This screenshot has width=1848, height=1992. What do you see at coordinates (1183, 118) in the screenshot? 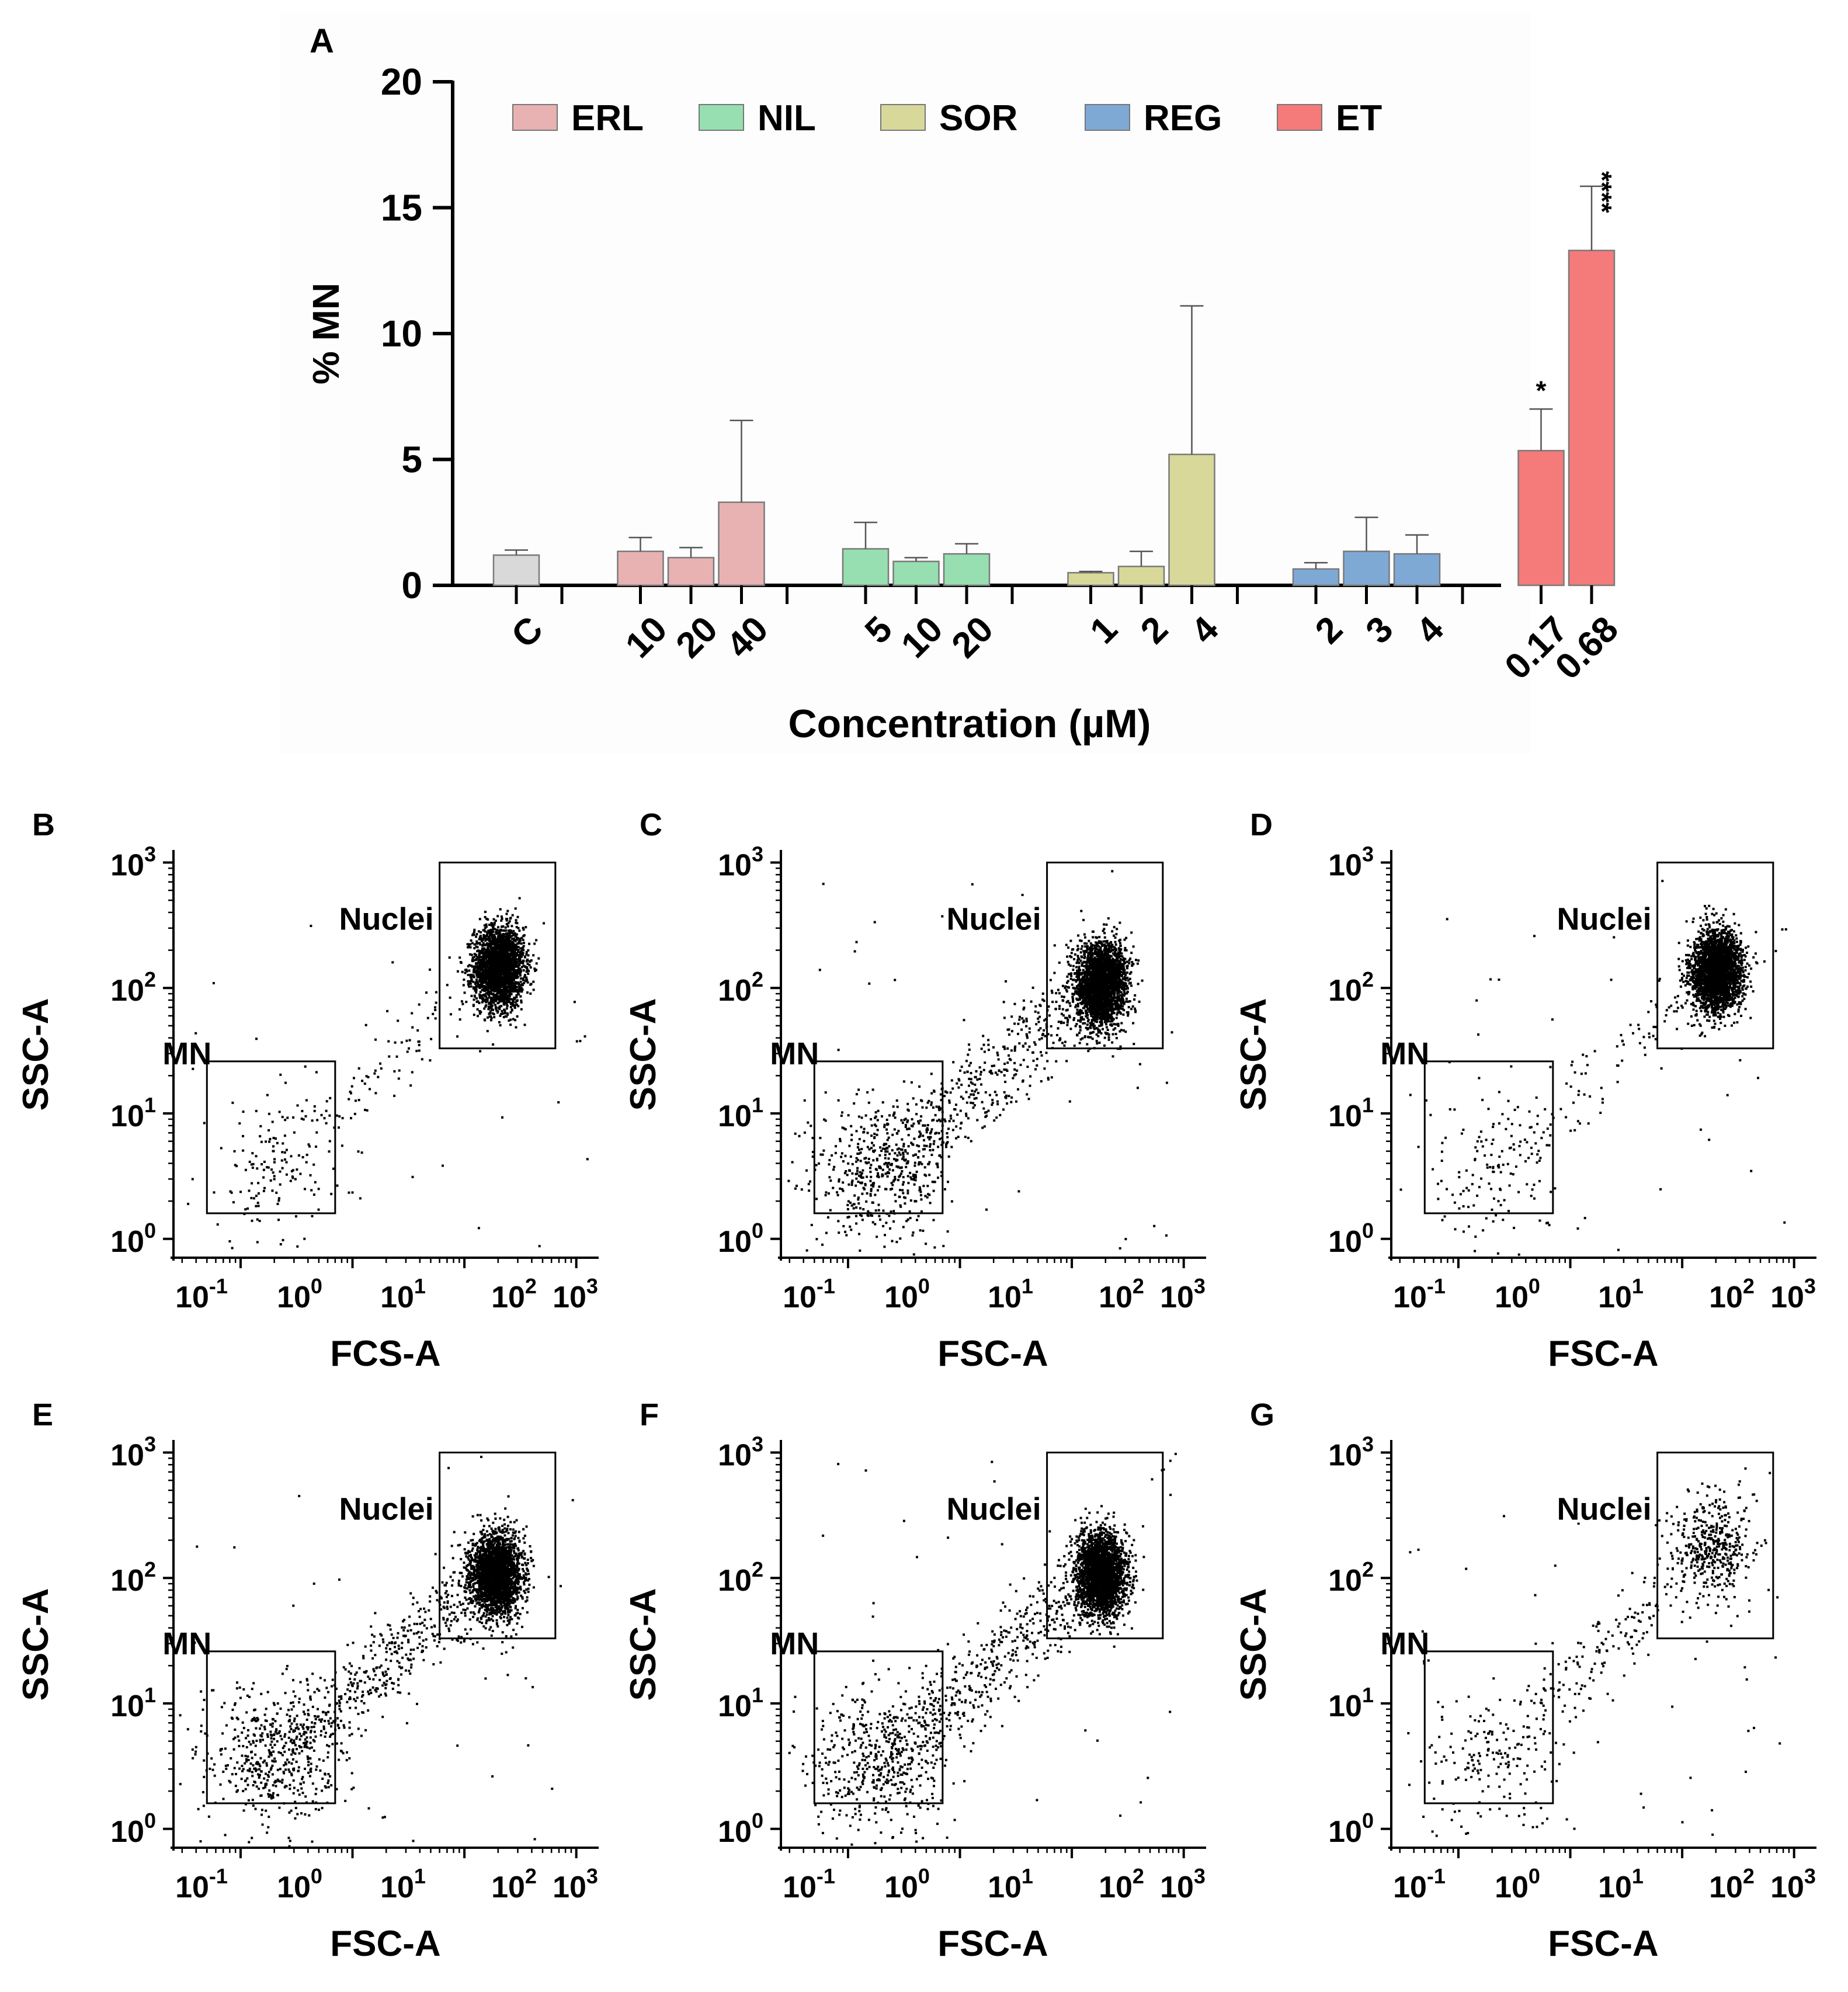
I see `legend-label-reg: REG` at bounding box center [1183, 118].